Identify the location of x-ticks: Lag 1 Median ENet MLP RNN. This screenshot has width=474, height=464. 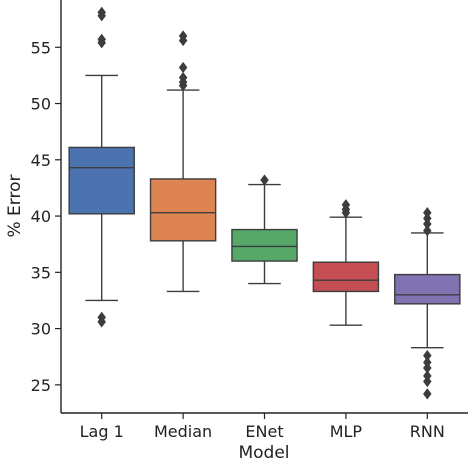
(262, 427).